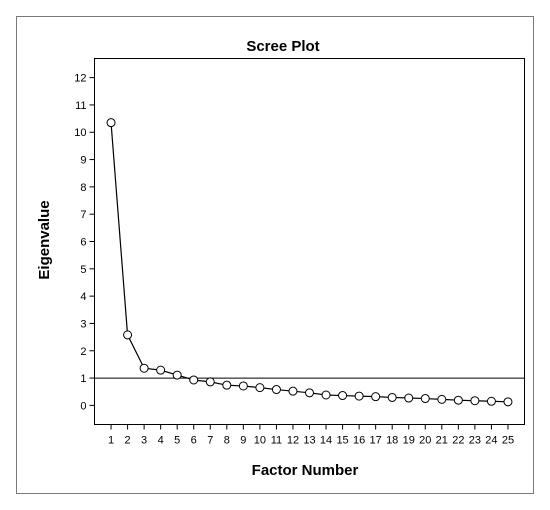 This screenshot has width=550, height=510. What do you see at coordinates (83, 297) in the screenshot?
I see `y-tick-label: 4` at bounding box center [83, 297].